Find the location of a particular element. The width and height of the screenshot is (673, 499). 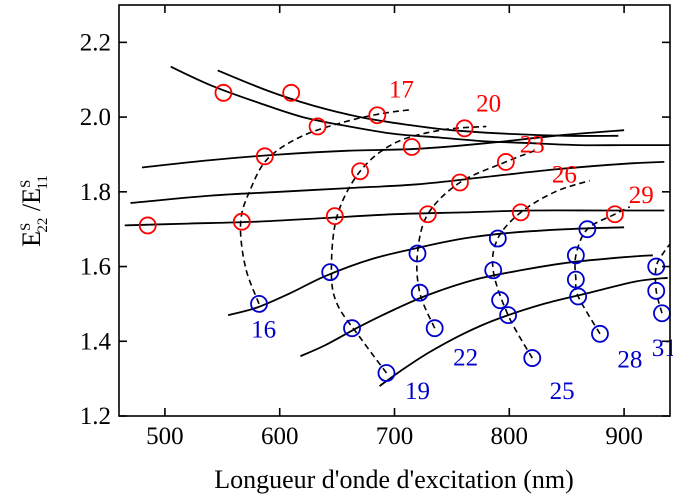

y-axis-title-den-sup: S is located at coordinates (26, 184).